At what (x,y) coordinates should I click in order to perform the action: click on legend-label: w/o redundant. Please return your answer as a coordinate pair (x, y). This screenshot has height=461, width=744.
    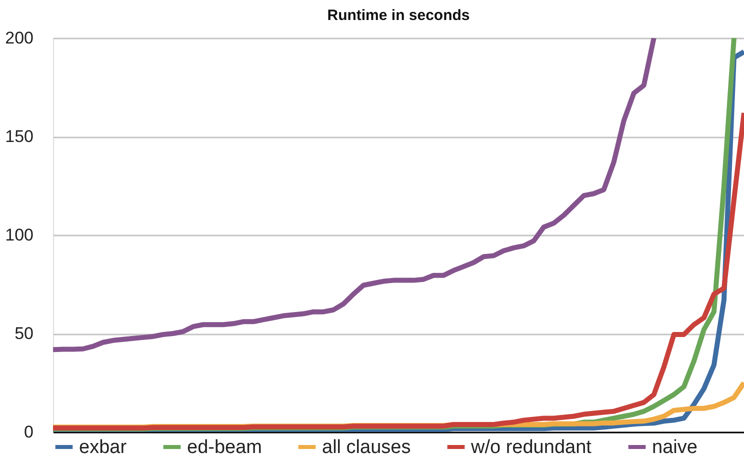
    Looking at the image, I should click on (531, 447).